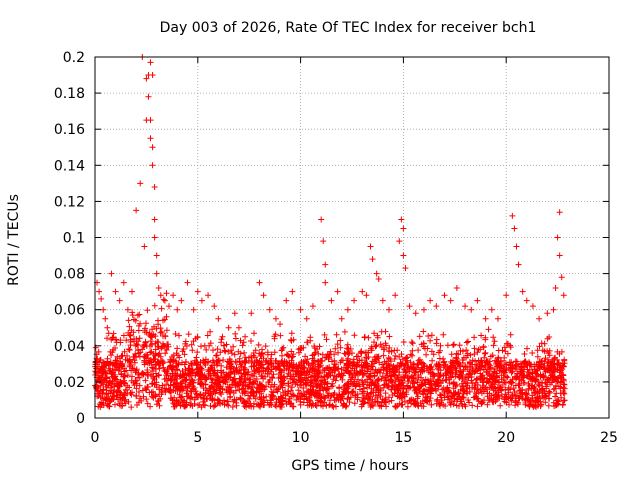  Describe the element at coordinates (69, 166) in the screenshot. I see `y-tick-label: 0.14` at that location.